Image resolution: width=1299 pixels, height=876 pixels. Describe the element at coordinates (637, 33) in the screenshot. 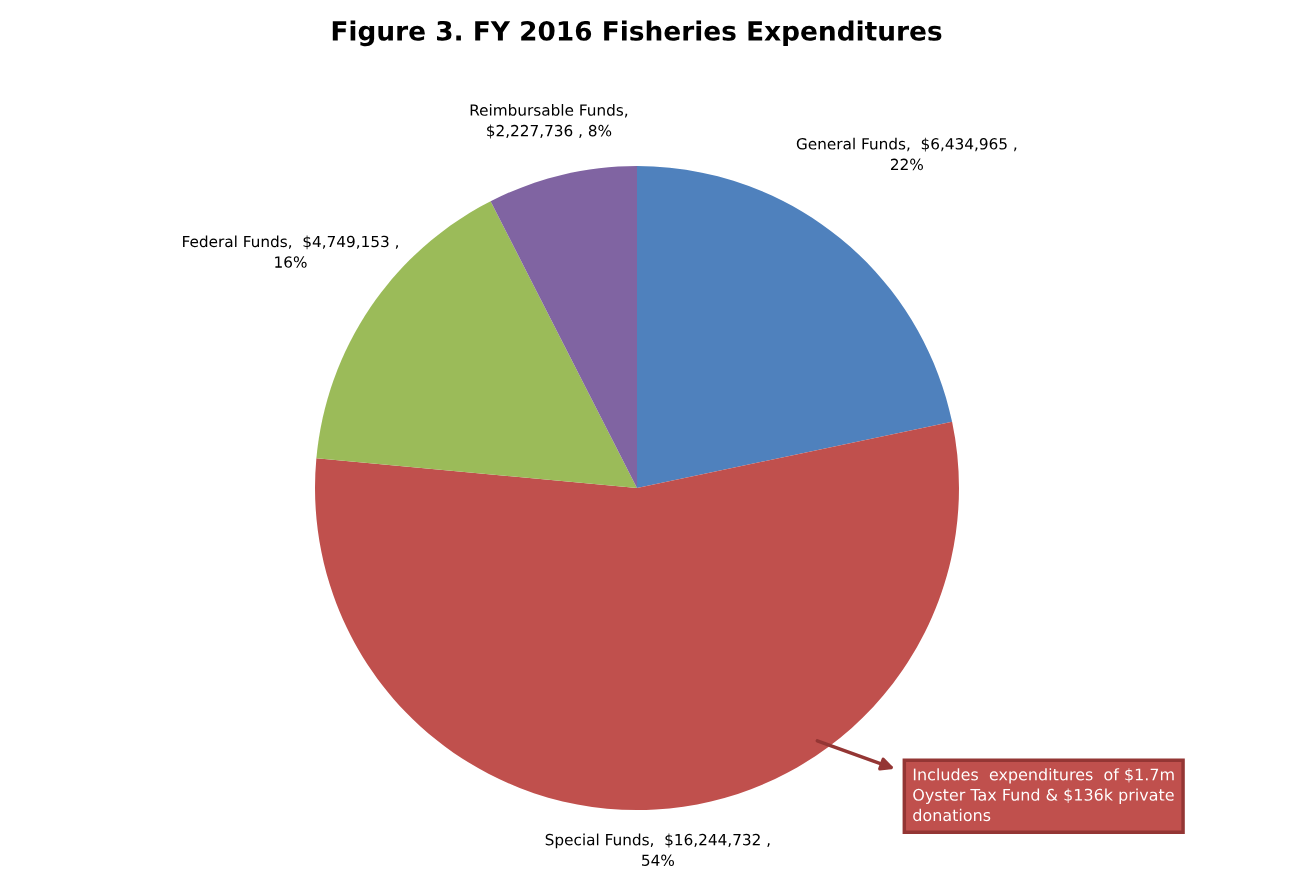

I see `chart-title: Figure 3. FY 2016 Fisheries Expenditures` at that location.